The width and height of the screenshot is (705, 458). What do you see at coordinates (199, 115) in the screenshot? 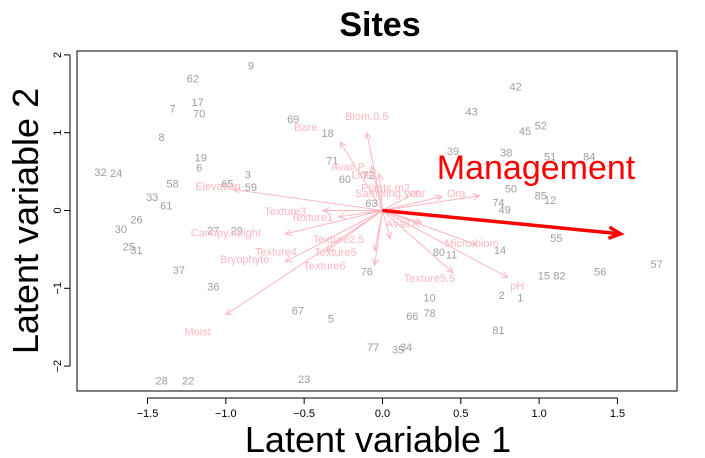
I see `site-label: 70` at bounding box center [199, 115].